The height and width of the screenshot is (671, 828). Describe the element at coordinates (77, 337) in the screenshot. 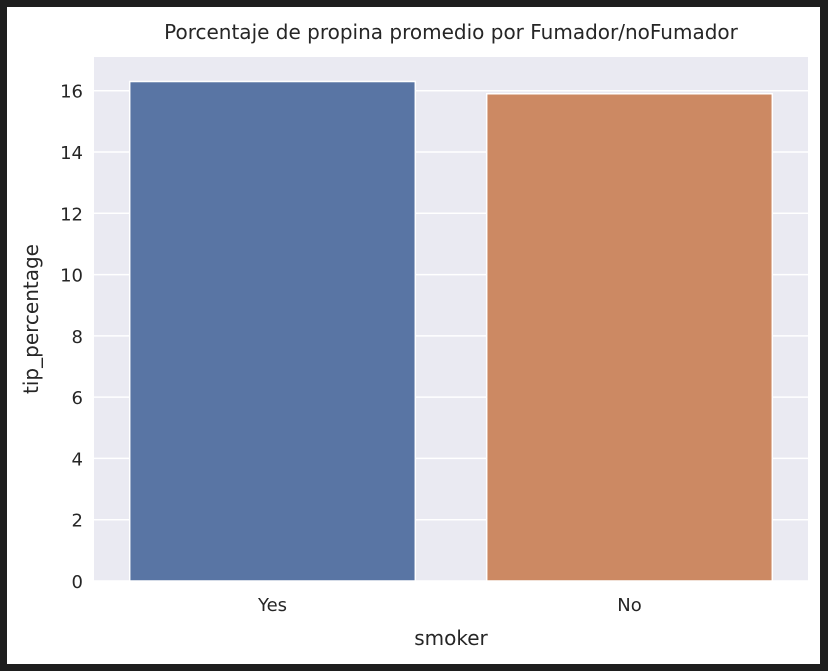

I see `y-tick-label: 8` at that location.